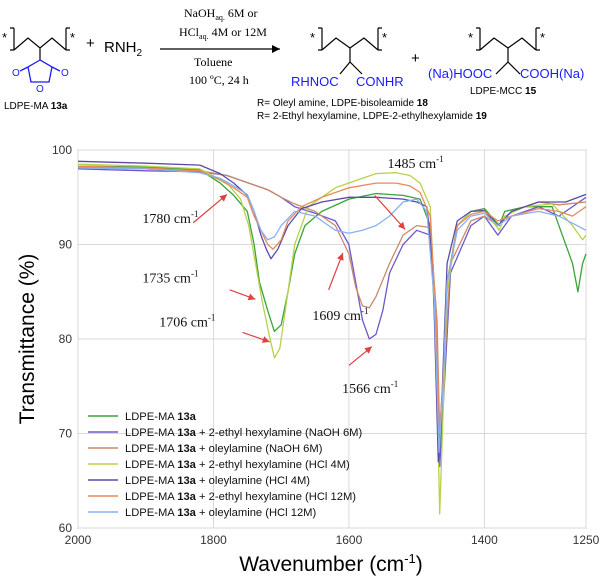 The image size is (601, 584). What do you see at coordinates (40, 89) in the screenshot?
I see `oxygen-2: O` at bounding box center [40, 89].